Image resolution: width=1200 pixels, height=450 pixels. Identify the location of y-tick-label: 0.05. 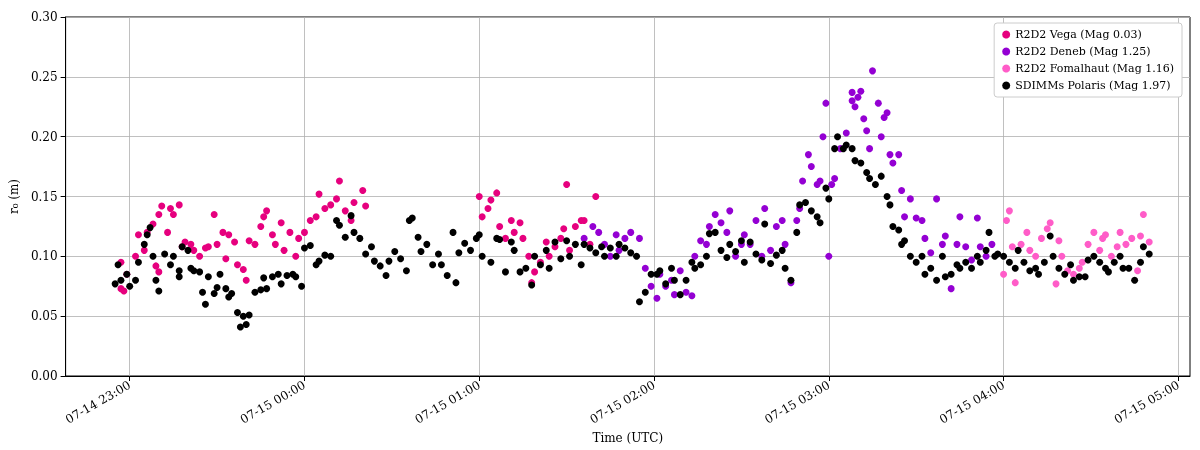
(44, 316).